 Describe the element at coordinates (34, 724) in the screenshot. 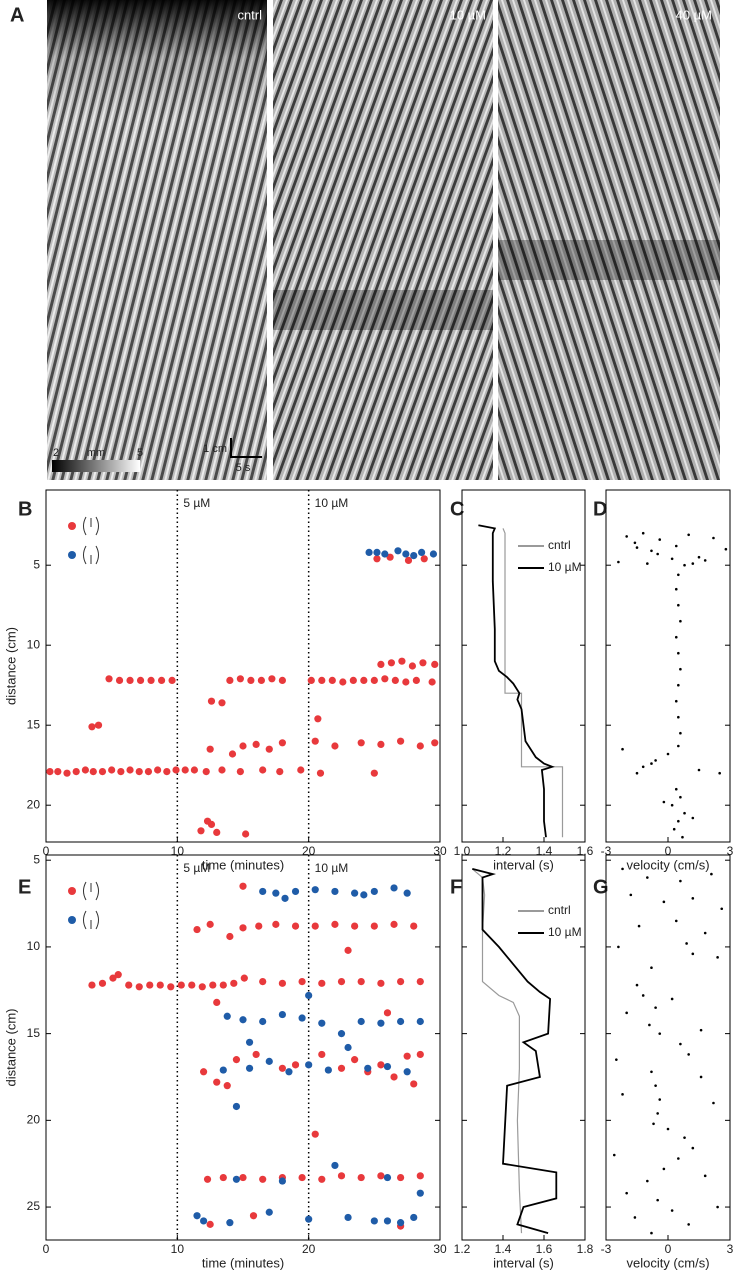

I see `y-tick-label: 15` at that location.